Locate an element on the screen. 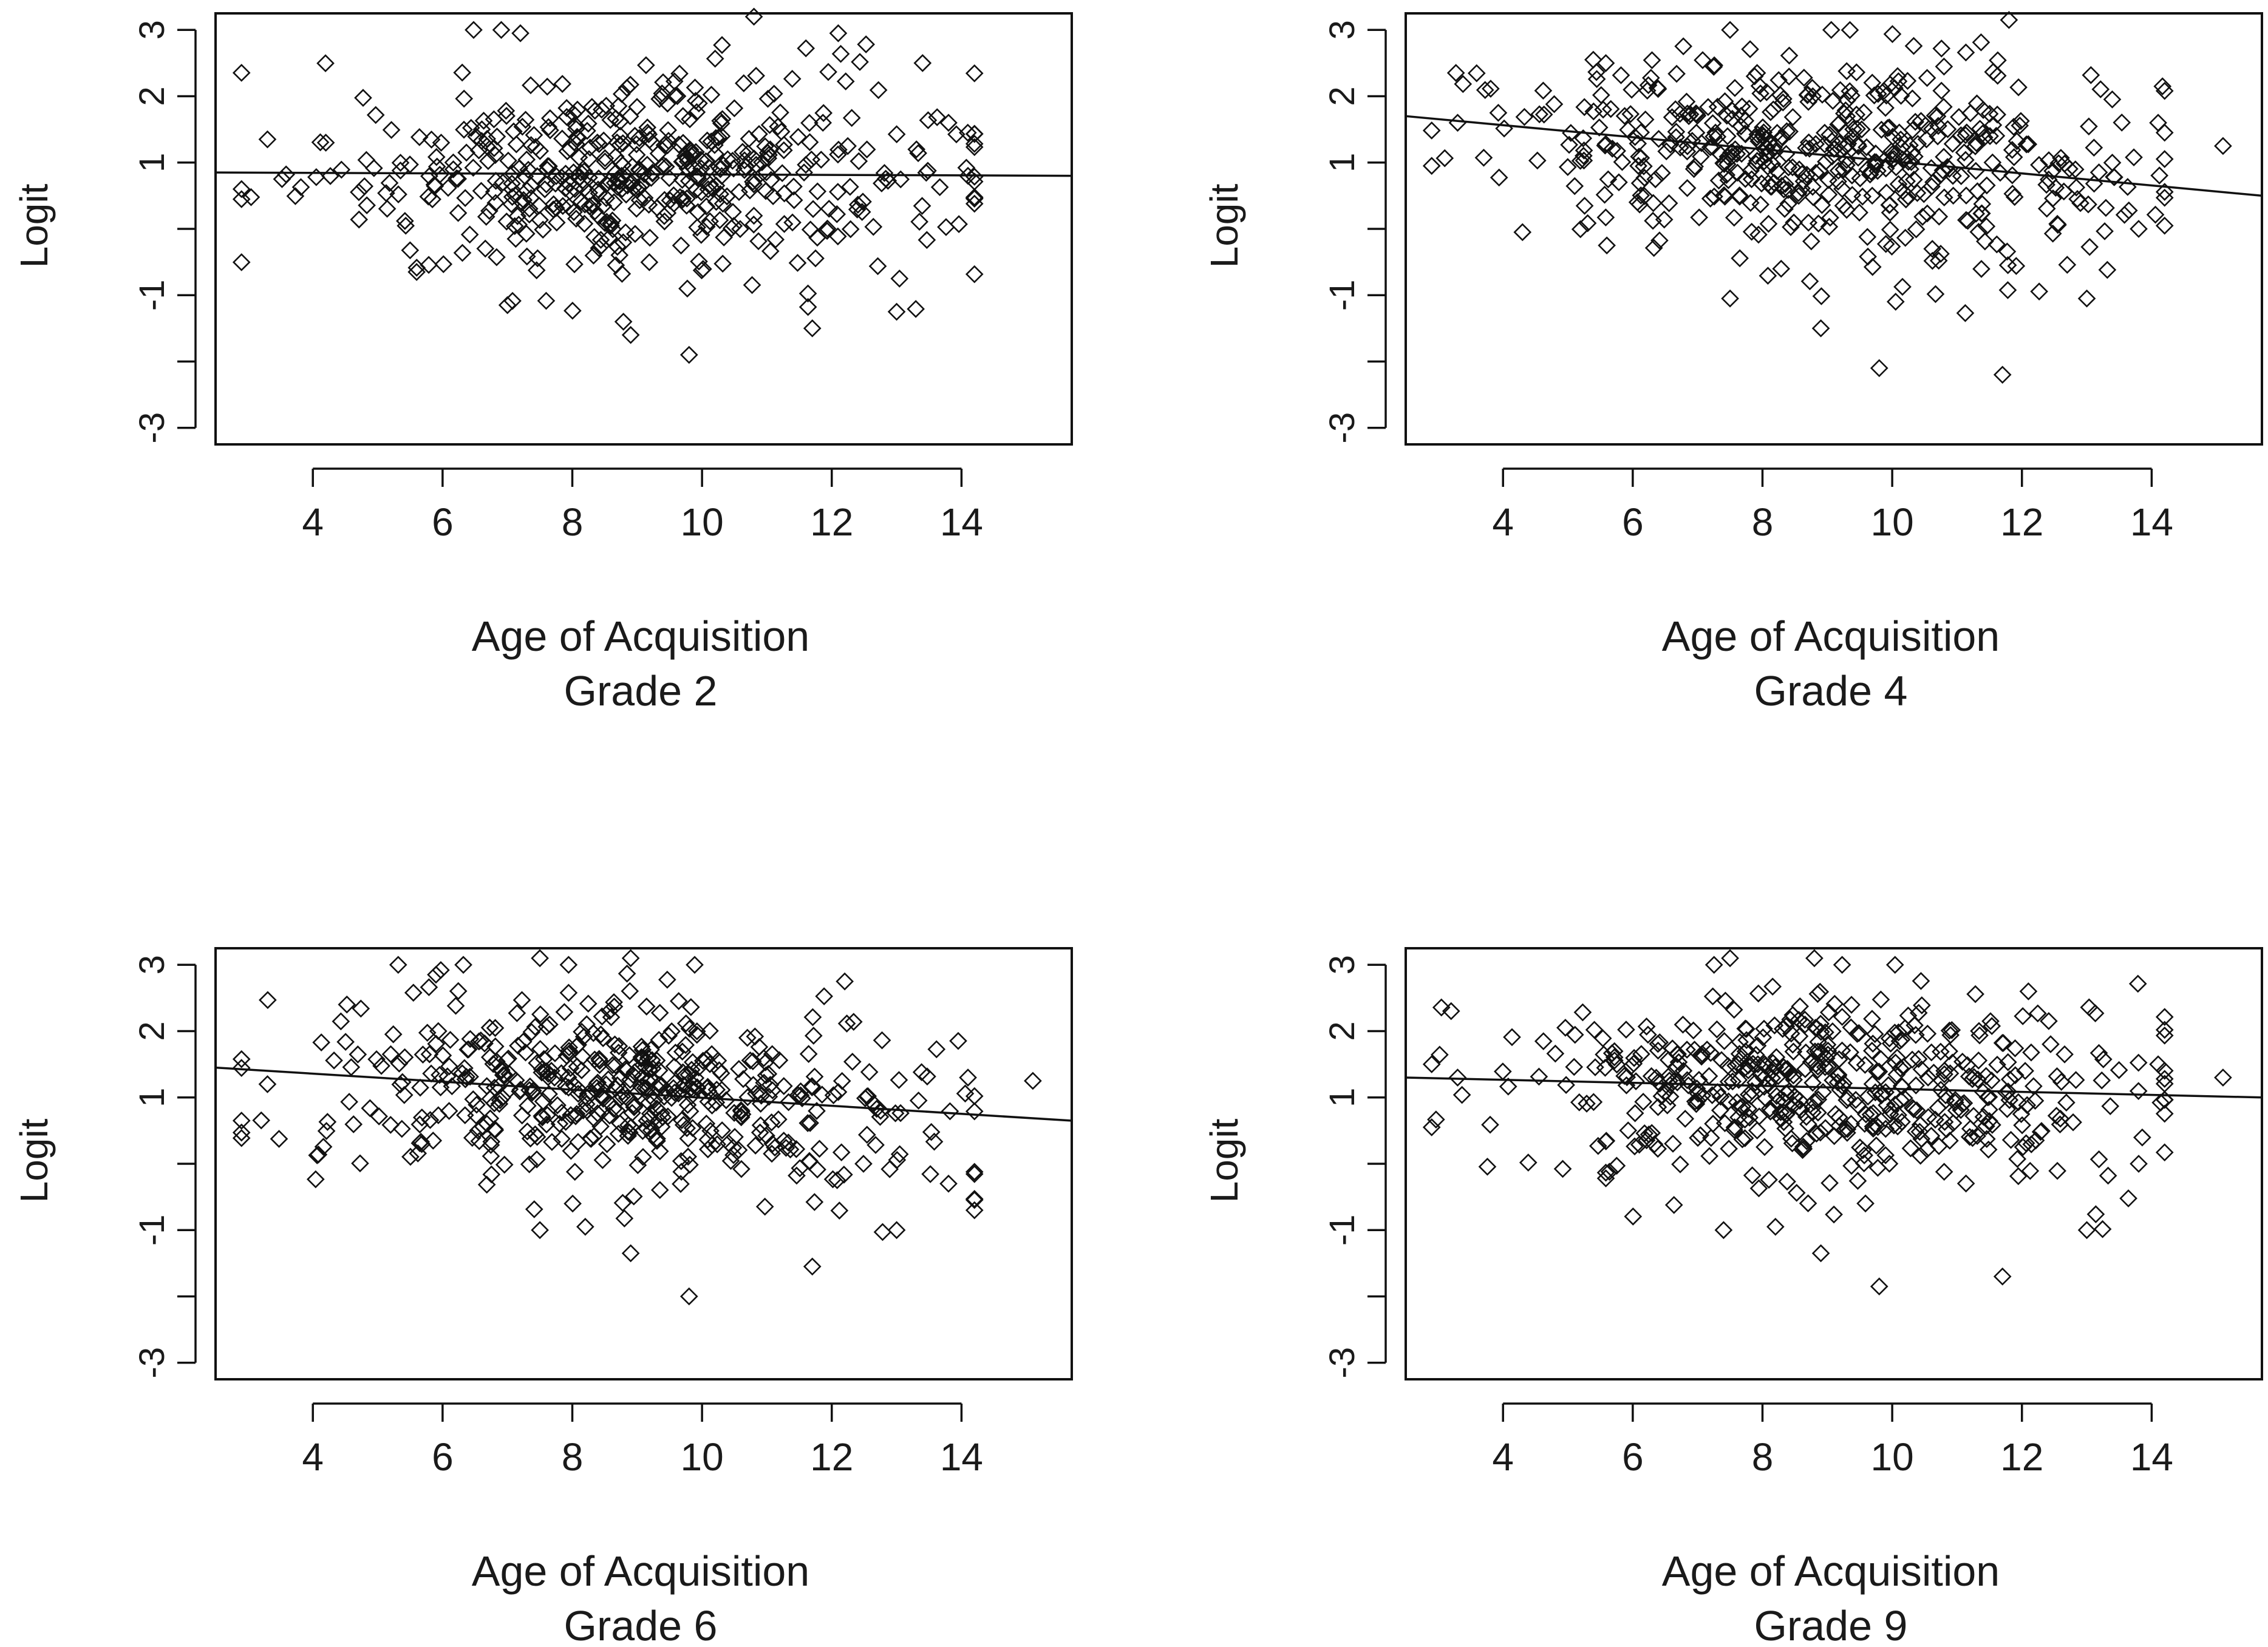 Image resolution: width=2268 pixels, height=1647 pixels. scatter-points is located at coordinates (1827, 197).